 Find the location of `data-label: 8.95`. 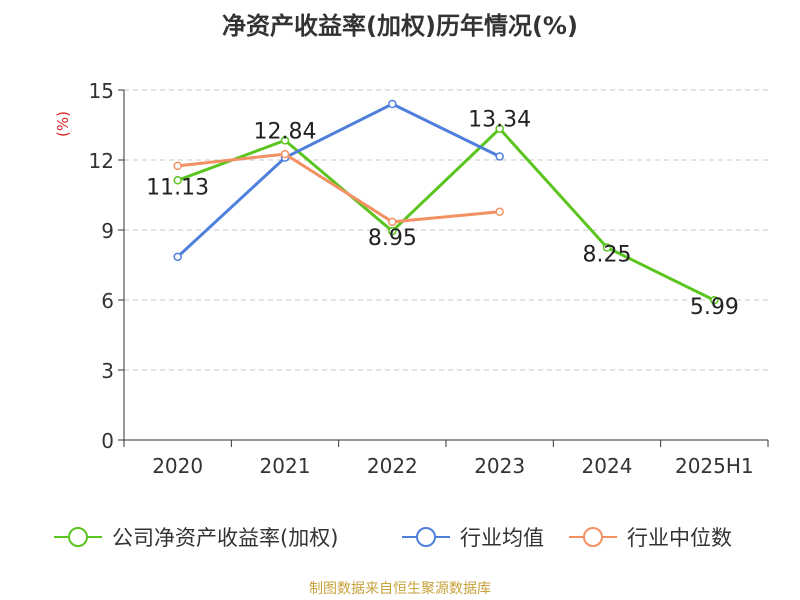

data-label: 8.95 is located at coordinates (392, 238).